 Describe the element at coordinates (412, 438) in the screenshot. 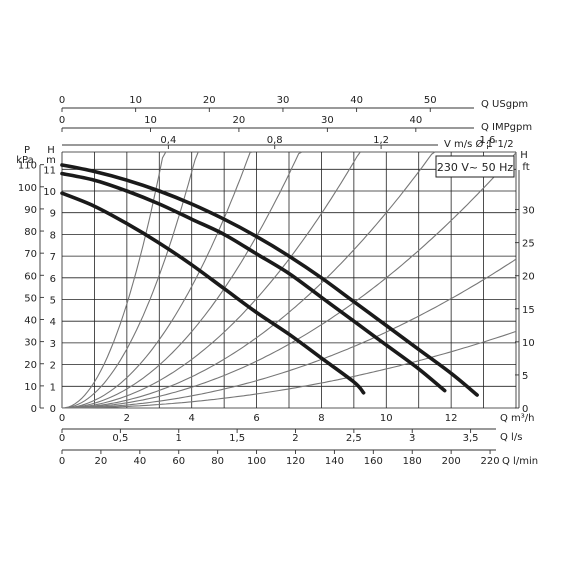

I see `ls-tick-label: 3` at that location.